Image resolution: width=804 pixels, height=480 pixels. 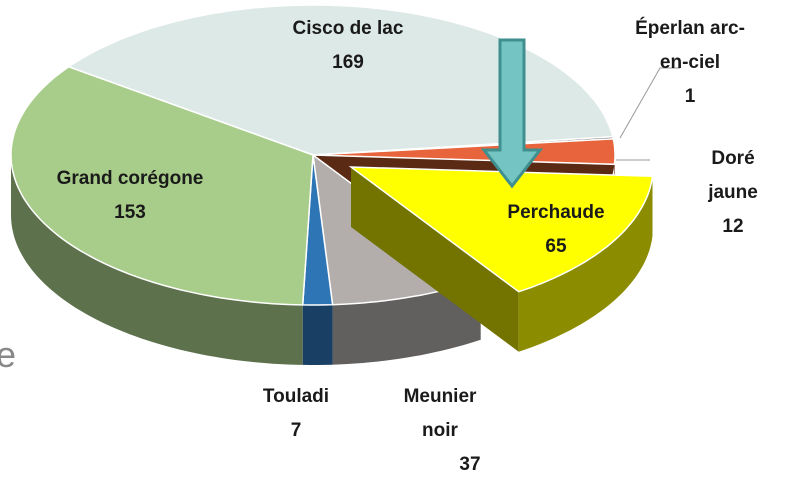 What do you see at coordinates (348, 46) in the screenshot?
I see `data-label: Cisco de lac 169` at bounding box center [348, 46].